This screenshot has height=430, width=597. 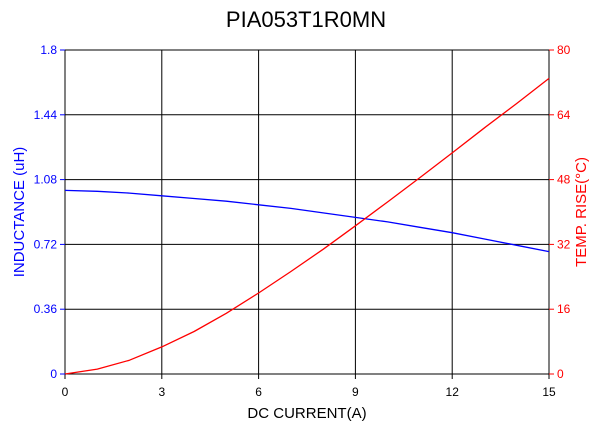 I want to click on y-right-tick-label: 16, so click(x=564, y=309).